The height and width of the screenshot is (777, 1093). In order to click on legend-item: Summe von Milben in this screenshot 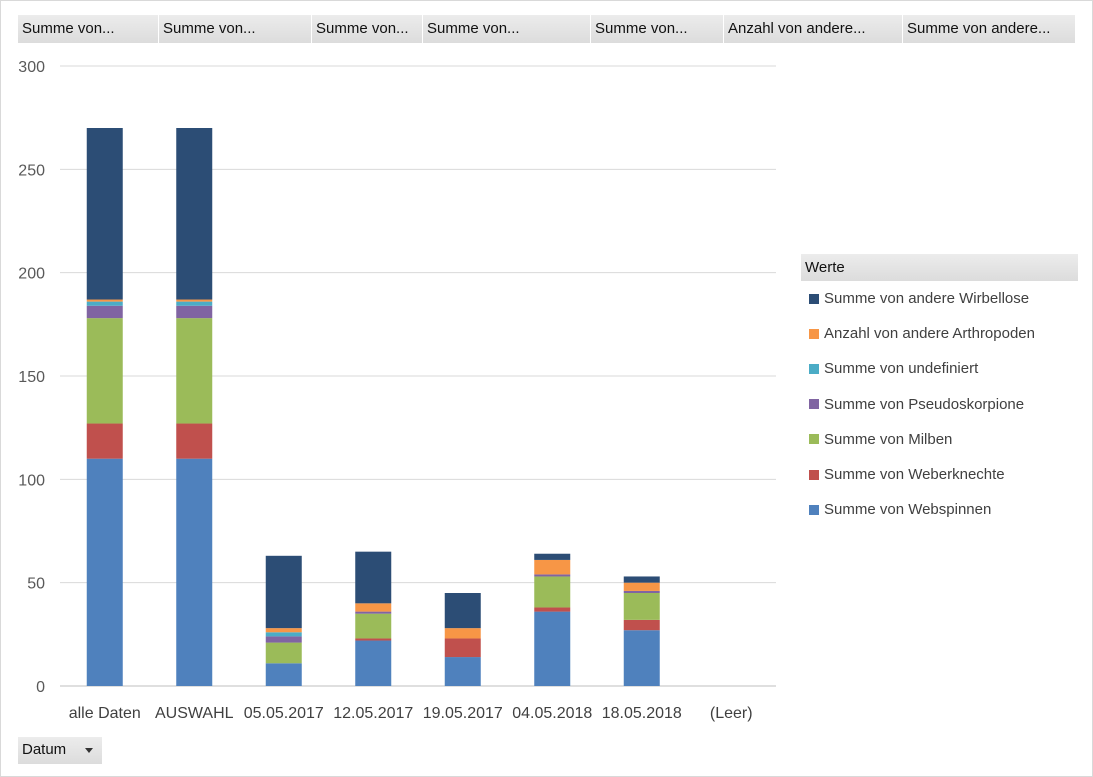, I will do `click(922, 447)`.